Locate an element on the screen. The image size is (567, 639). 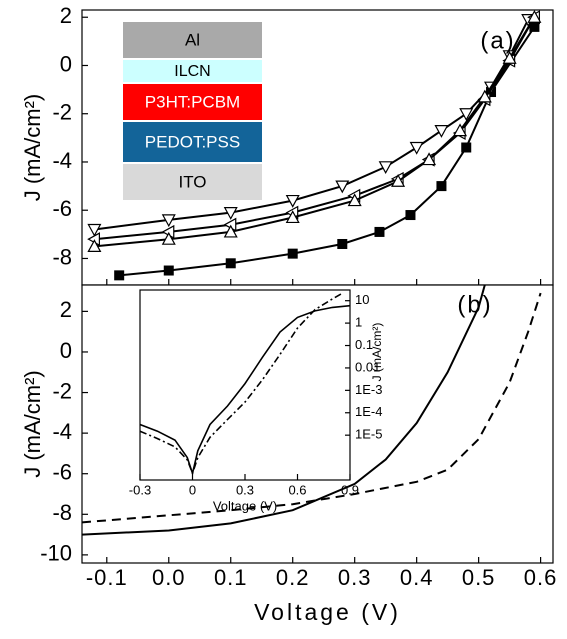
y-tick-label: 0.1 is located at coordinates (364, 344).